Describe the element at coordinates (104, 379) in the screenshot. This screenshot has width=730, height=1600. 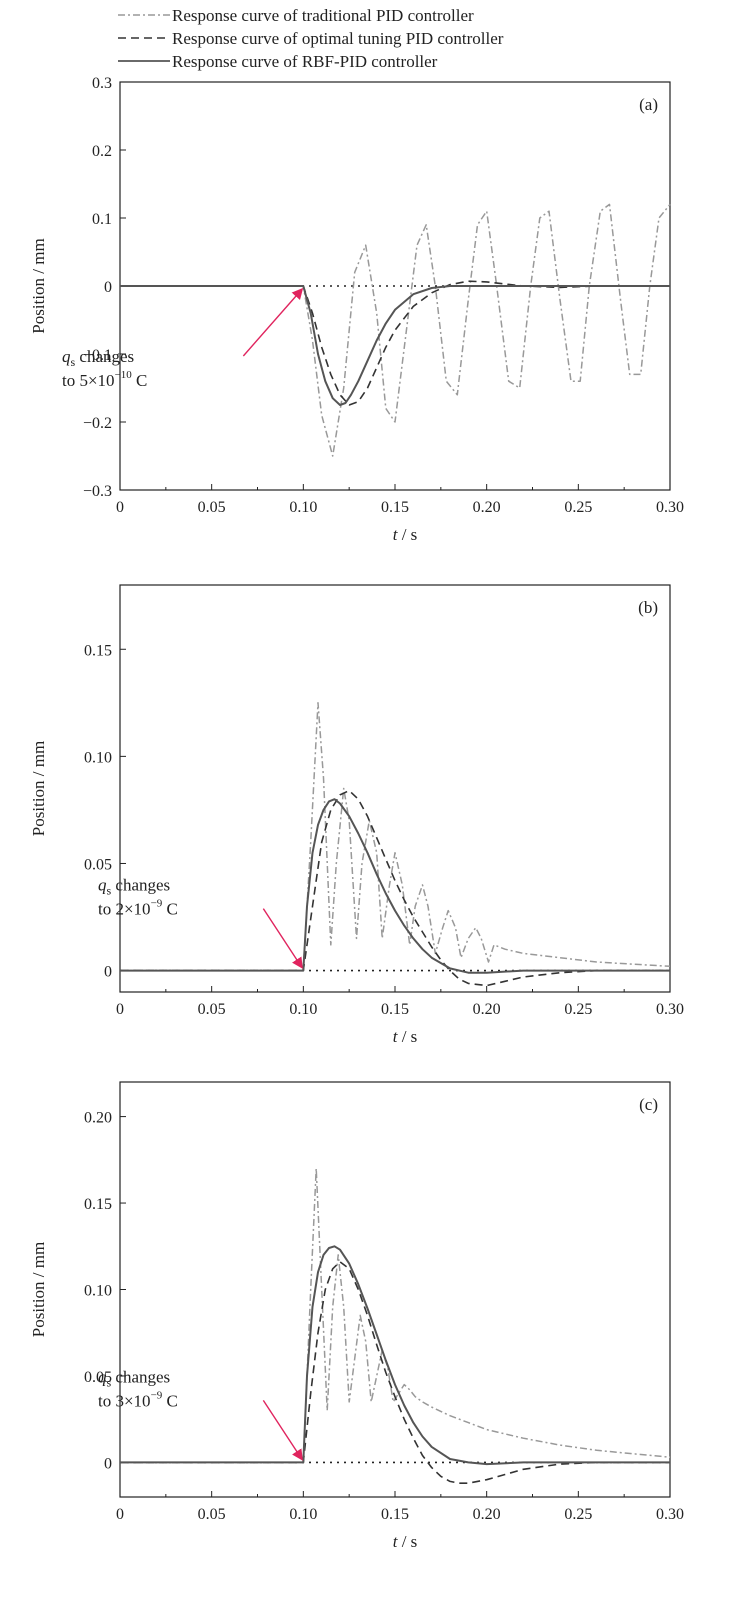
I see `annotation-line-2: to 5×10−10 C` at that location.